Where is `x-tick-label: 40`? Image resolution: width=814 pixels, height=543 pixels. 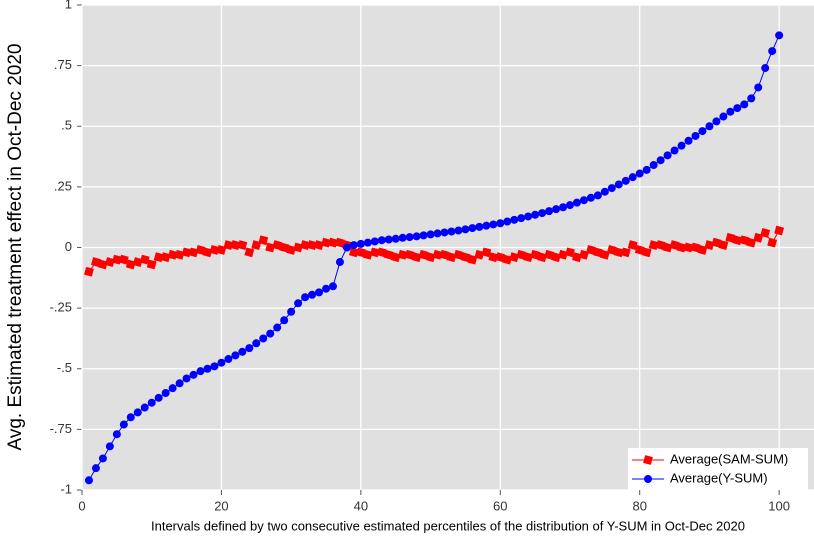 x-tick-label: 40 is located at coordinates (361, 505).